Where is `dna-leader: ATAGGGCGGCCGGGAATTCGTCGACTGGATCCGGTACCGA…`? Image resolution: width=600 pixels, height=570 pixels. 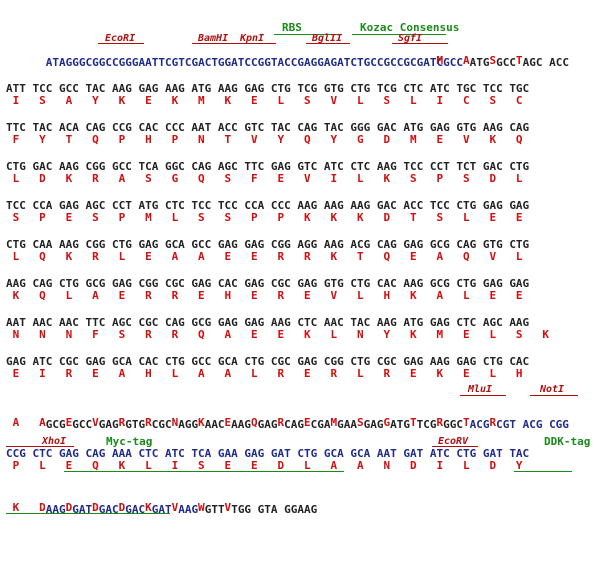
dna-leader: ATAGGGCGGCCGGGAATTCGTCGACTGGATCCGGTACCGA… is located at coordinates (254, 62).